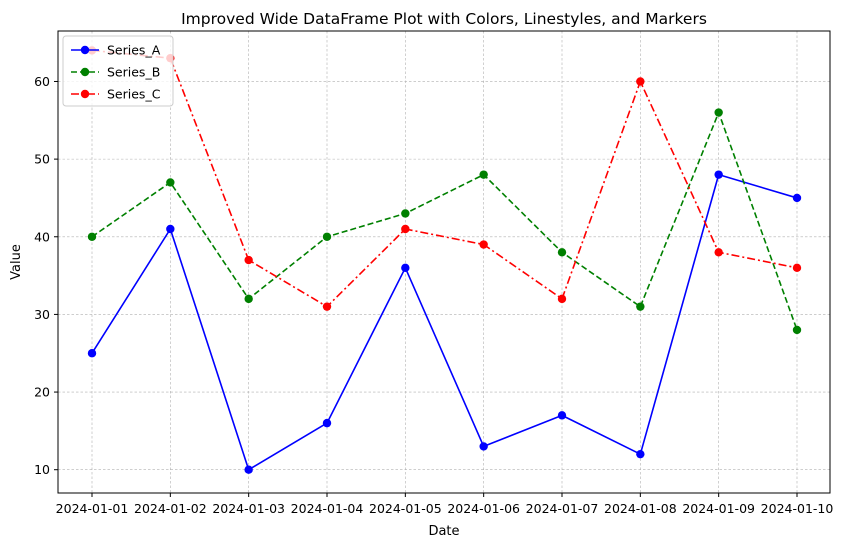 The height and width of the screenshot is (547, 846). What do you see at coordinates (640, 508) in the screenshot?
I see `x-tick-label: 2024-01-08` at bounding box center [640, 508].